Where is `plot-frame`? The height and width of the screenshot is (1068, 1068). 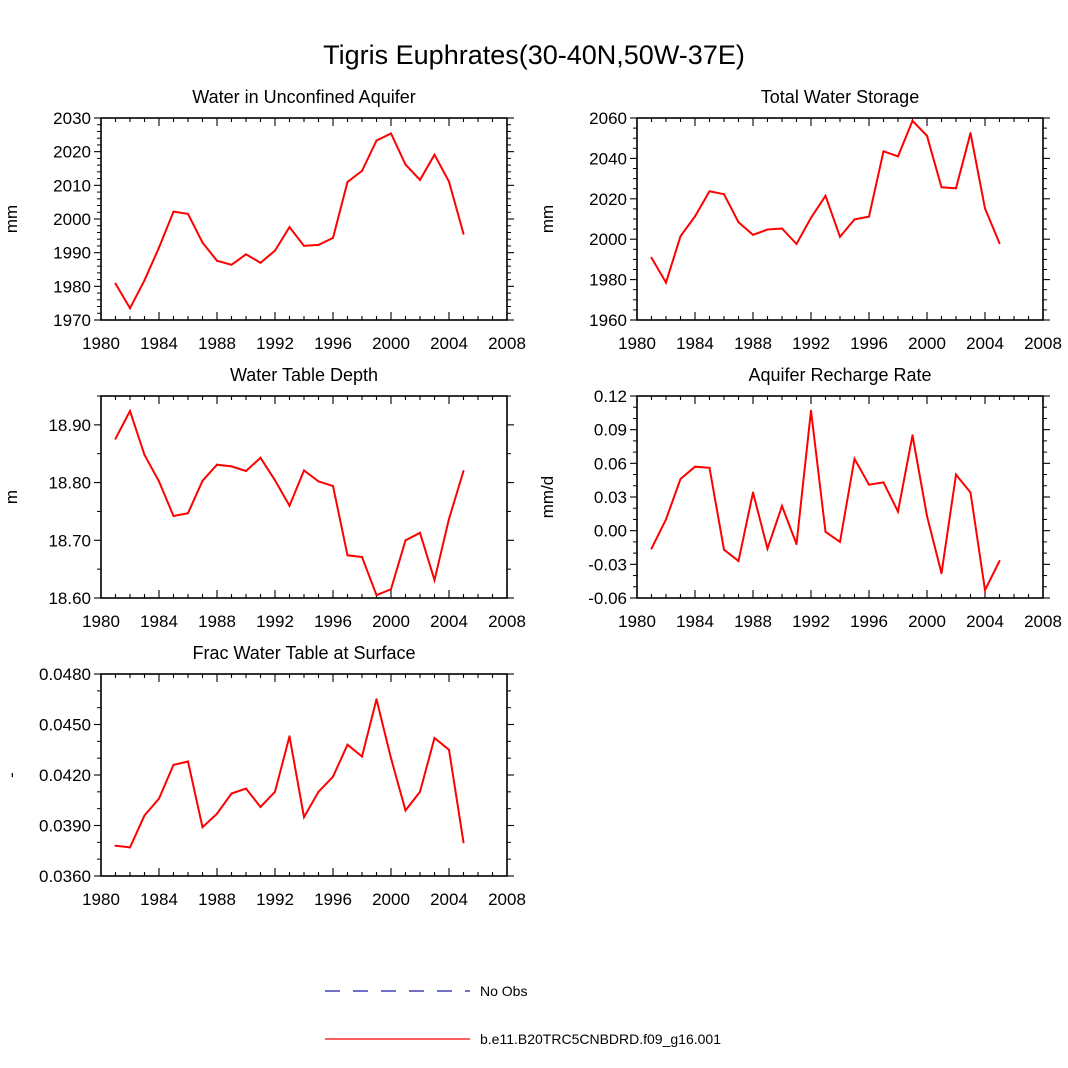
plot-frame is located at coordinates (304, 497).